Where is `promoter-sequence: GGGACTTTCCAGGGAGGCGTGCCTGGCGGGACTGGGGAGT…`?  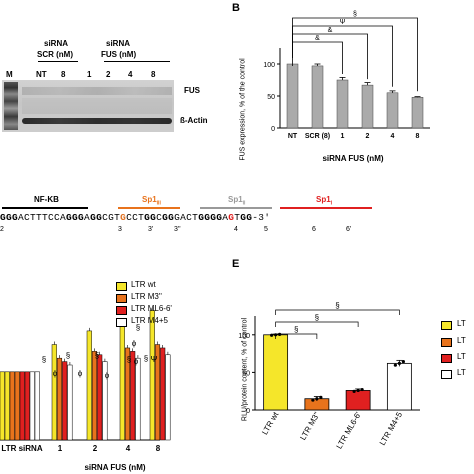
promoter-sequence: GGGACTTTCCAGGGAGGCGTGCCTGGCGGGACTGGGGAGT… is located at coordinates (135, 217).